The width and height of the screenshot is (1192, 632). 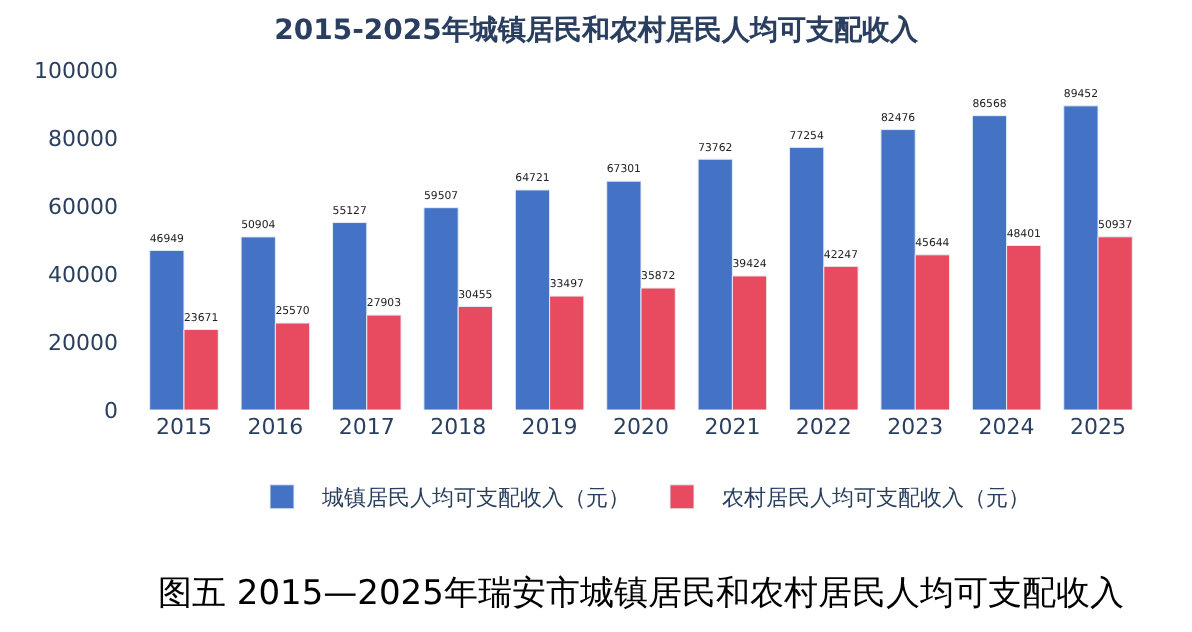 What do you see at coordinates (915, 427) in the screenshot?
I see `x-tick-label: 2023` at bounding box center [915, 427].